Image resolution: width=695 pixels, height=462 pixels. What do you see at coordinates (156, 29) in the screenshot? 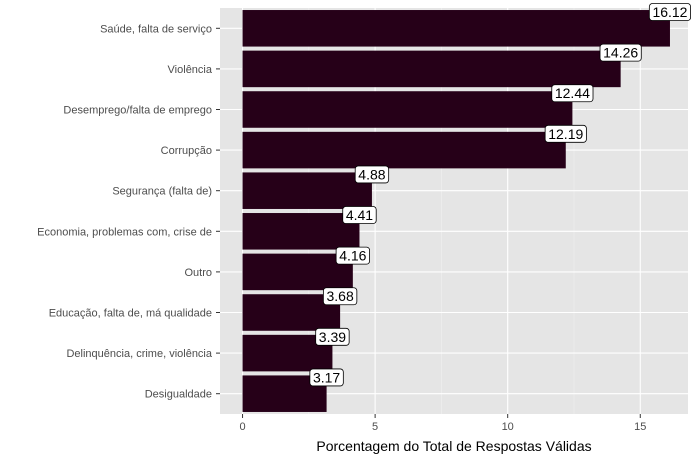
I see `y-tick-label: Saúde, falta de serviço` at bounding box center [156, 29].